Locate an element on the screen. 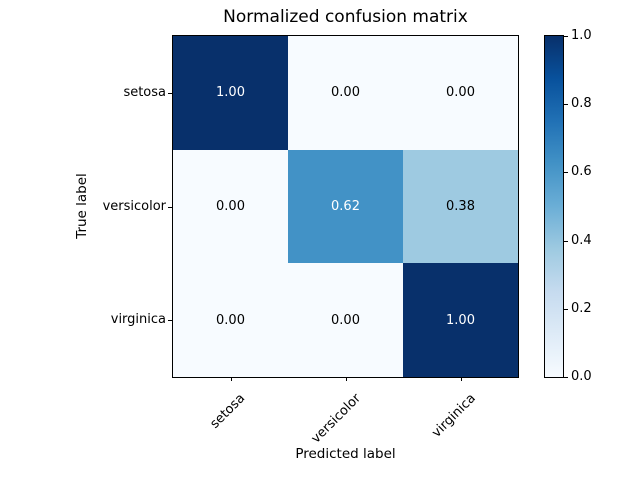 This screenshot has height=480, width=640. colorbar-tick-label: 0.2 is located at coordinates (581, 308).